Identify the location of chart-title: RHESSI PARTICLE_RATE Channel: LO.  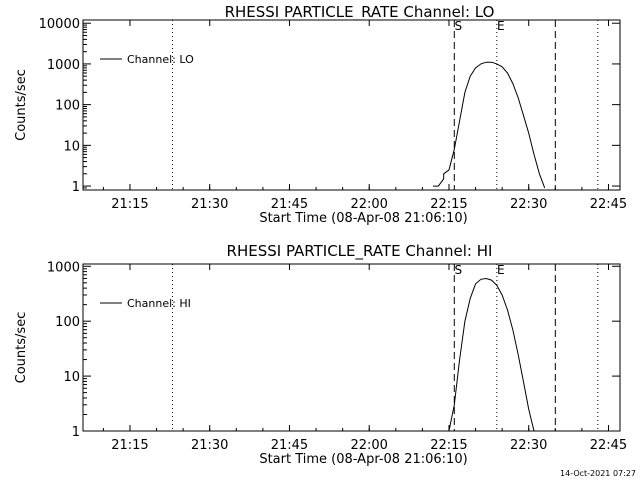
(360, 12).